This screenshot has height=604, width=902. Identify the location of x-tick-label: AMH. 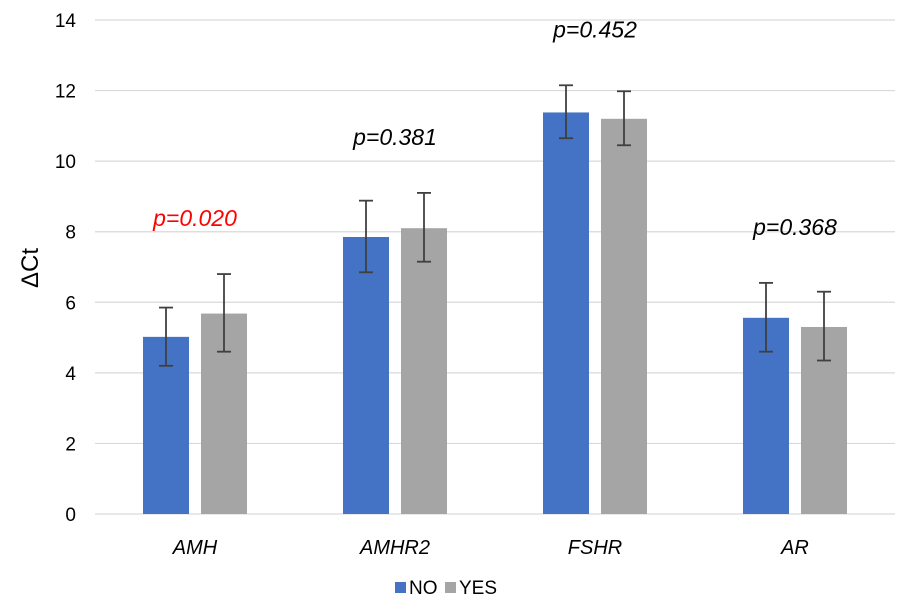
(195, 548).